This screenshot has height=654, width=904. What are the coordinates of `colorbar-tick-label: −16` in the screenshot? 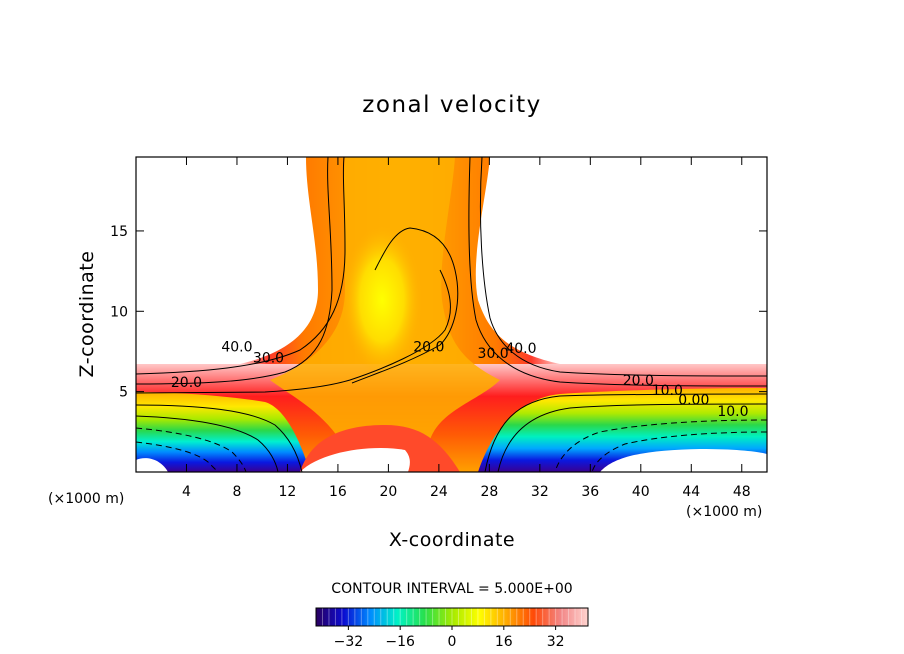 It's located at (400, 642).